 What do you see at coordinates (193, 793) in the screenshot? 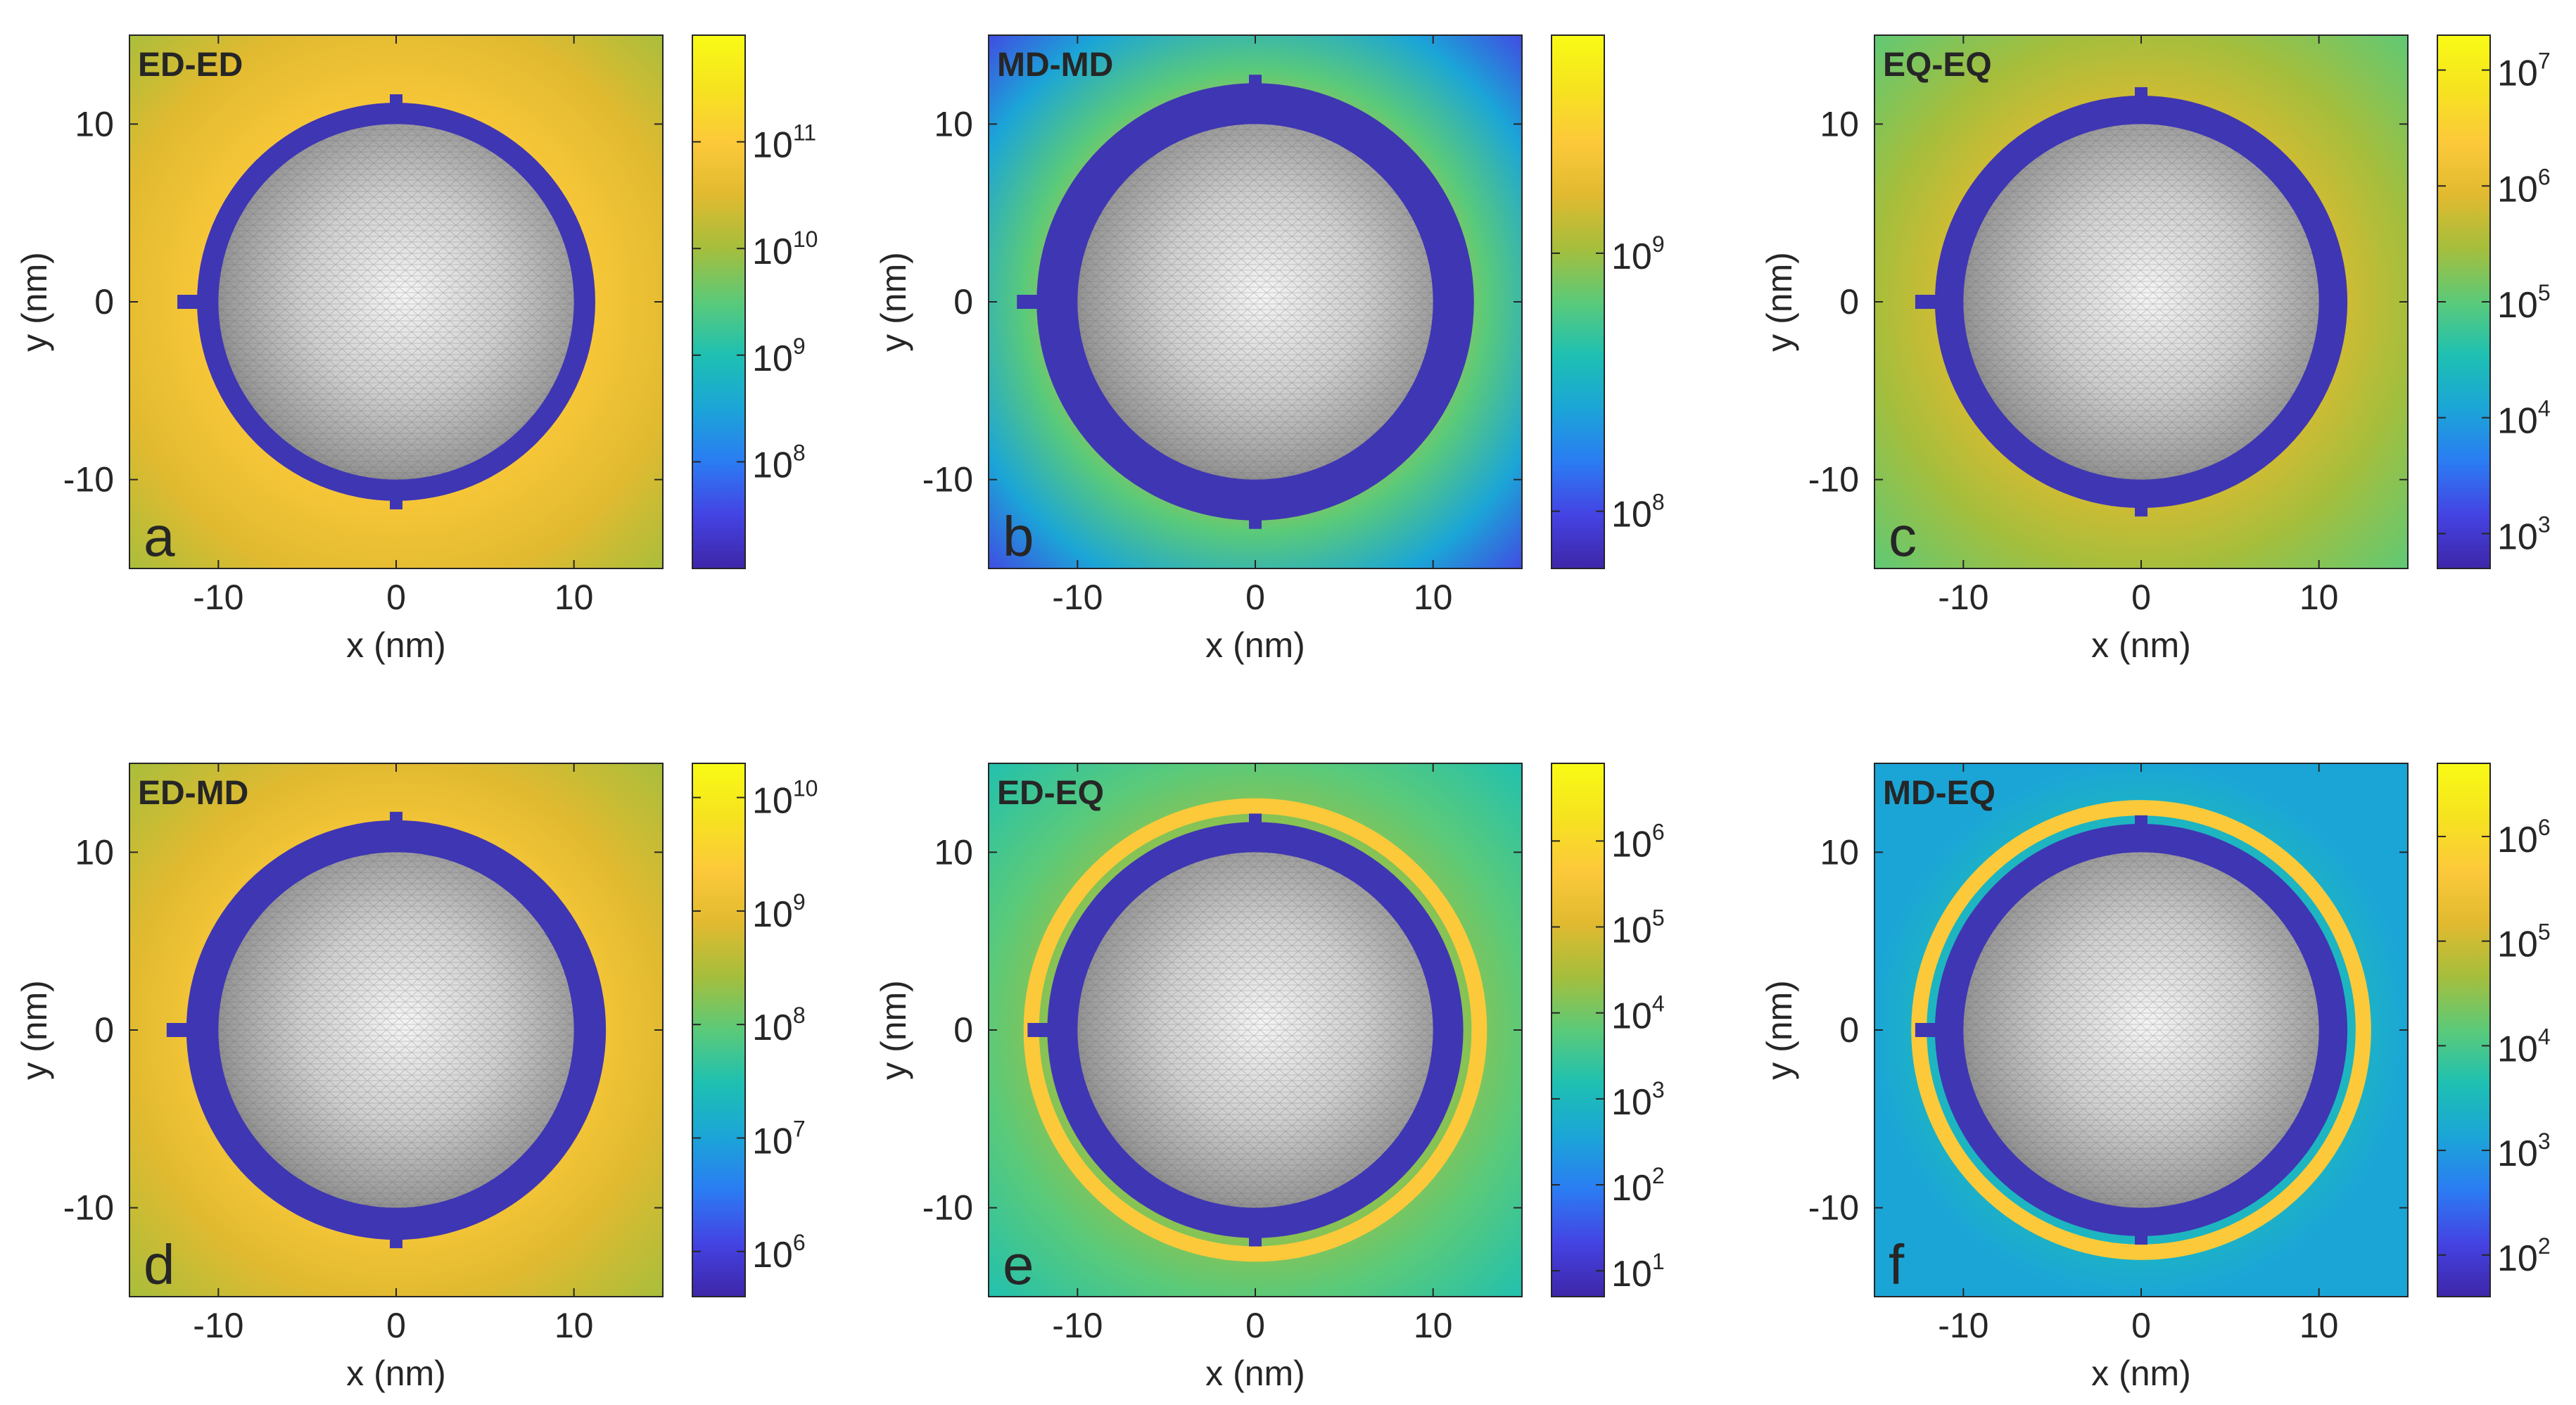
I see `panel-title: ED-MD` at bounding box center [193, 793].